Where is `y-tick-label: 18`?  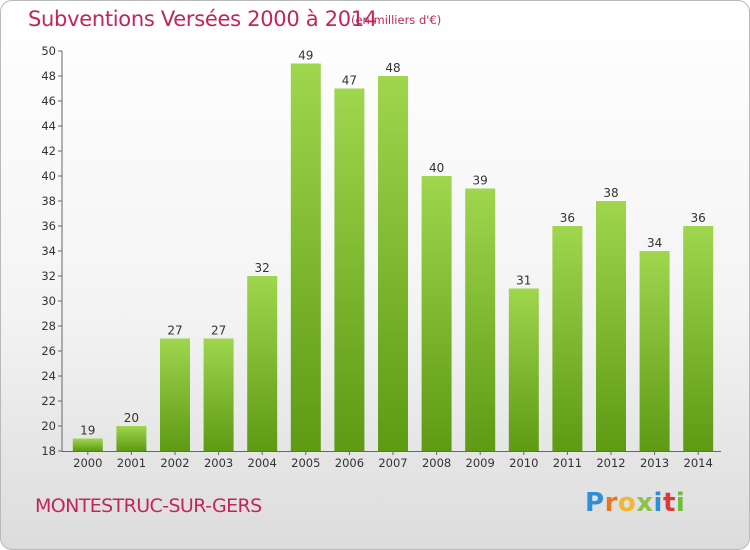 y-tick-label: 18 is located at coordinates (48, 451).